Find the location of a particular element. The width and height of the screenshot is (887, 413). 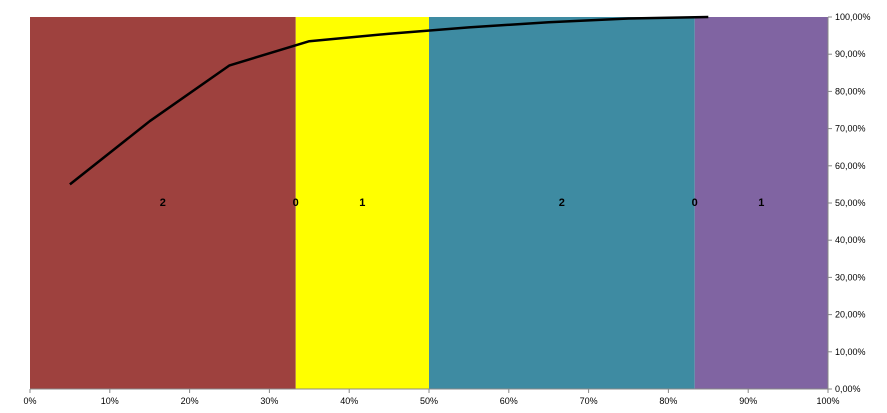

y-tick-label-10: 100,00% is located at coordinates (853, 17).